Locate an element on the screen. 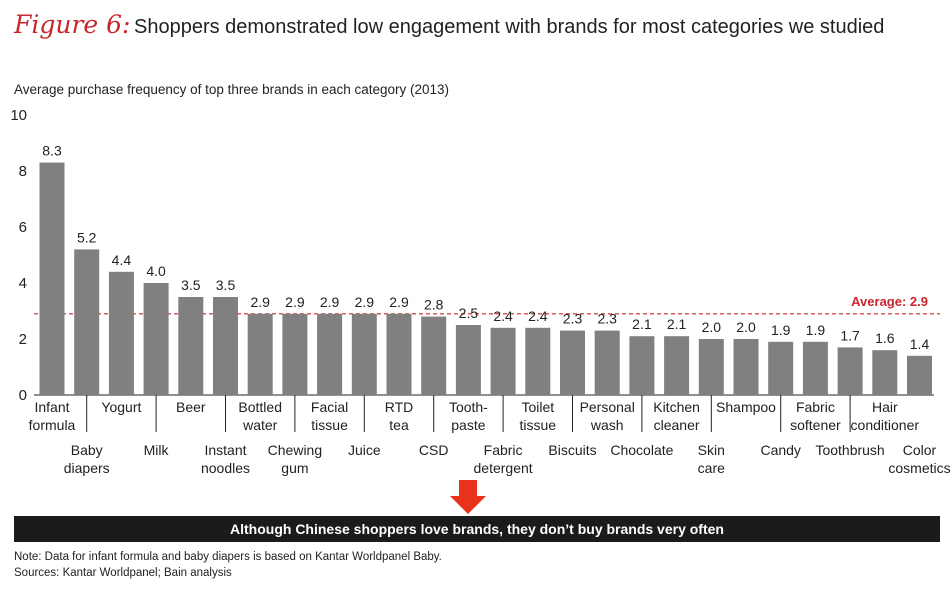  value-label: 2.4 is located at coordinates (503, 316).